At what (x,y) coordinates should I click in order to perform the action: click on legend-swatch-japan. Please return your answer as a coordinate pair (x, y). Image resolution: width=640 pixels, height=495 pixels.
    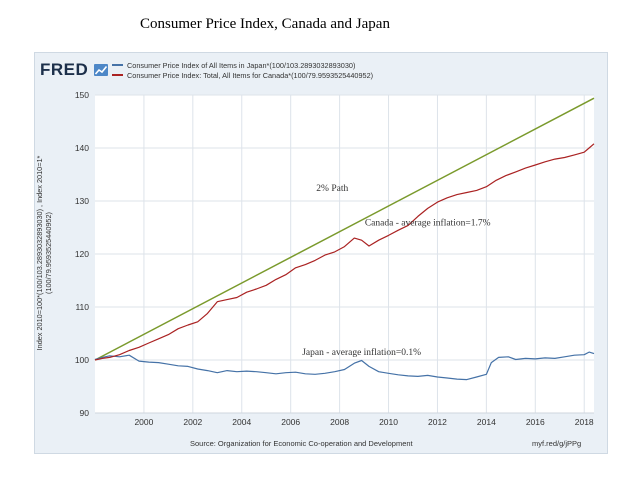
    Looking at the image, I should click on (117, 65).